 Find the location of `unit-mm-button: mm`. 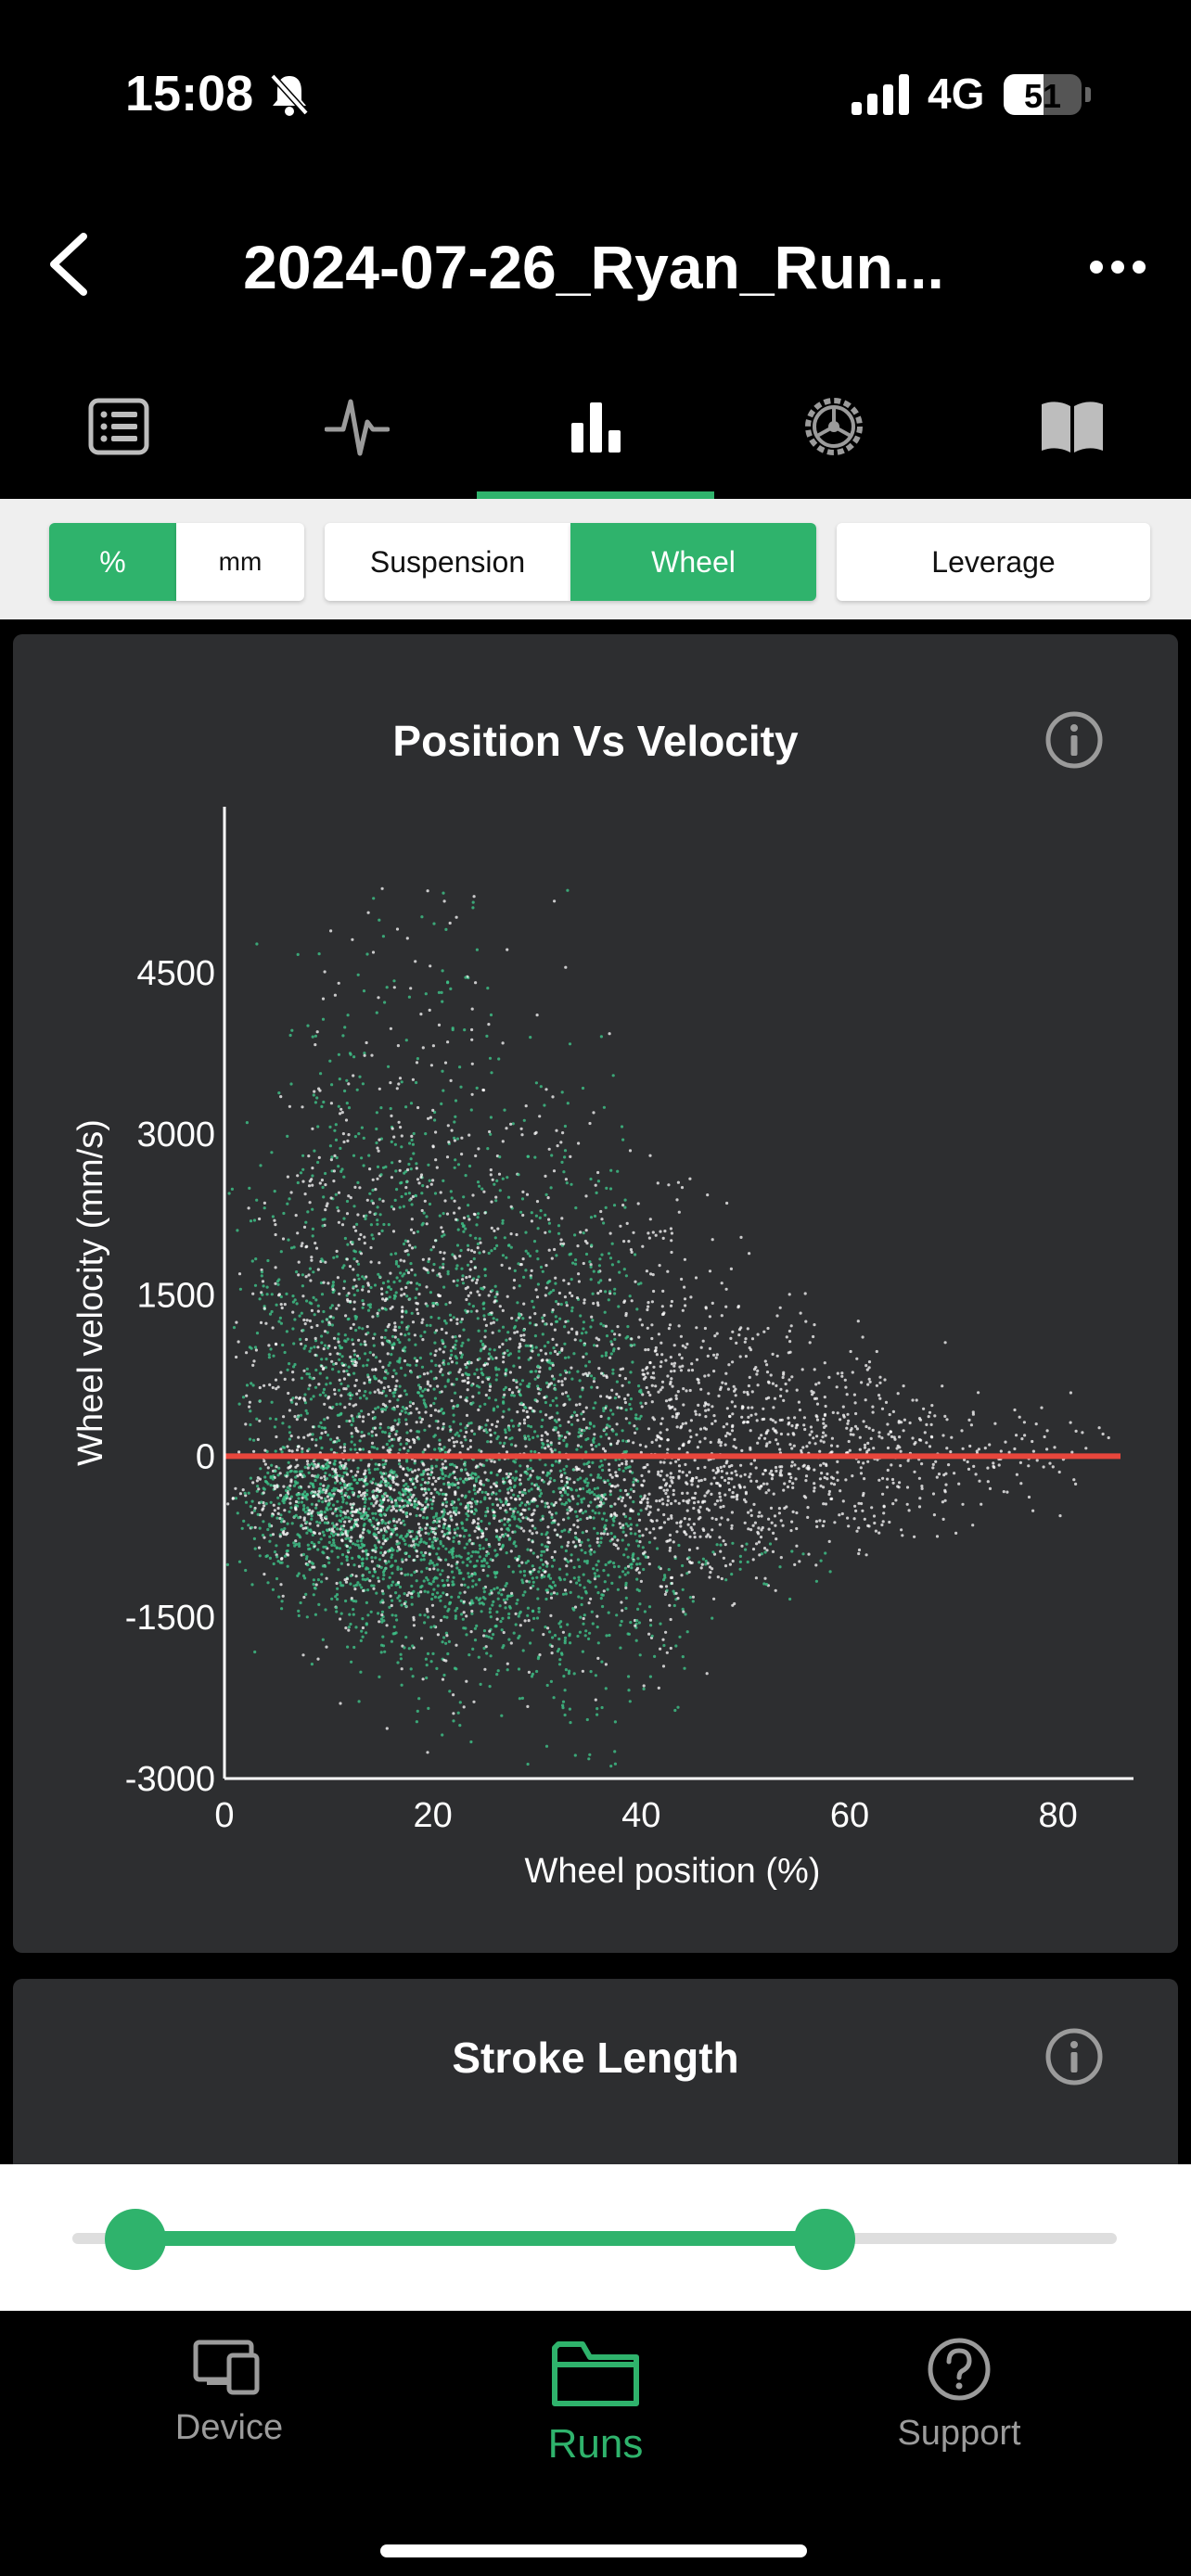

unit-mm-button: mm is located at coordinates (240, 562).